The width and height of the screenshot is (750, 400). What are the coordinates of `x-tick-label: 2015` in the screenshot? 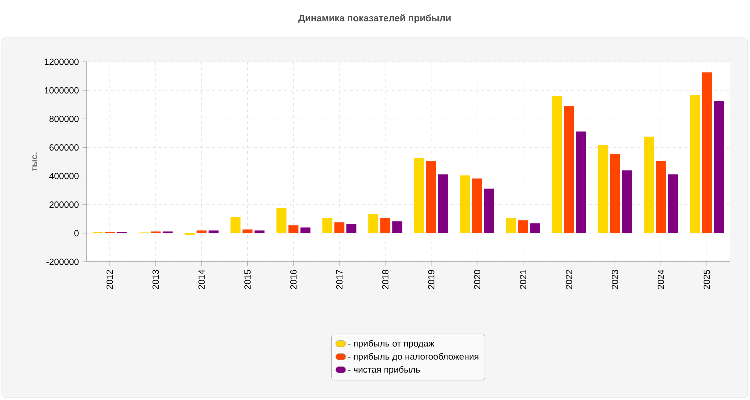 It's located at (247, 280).